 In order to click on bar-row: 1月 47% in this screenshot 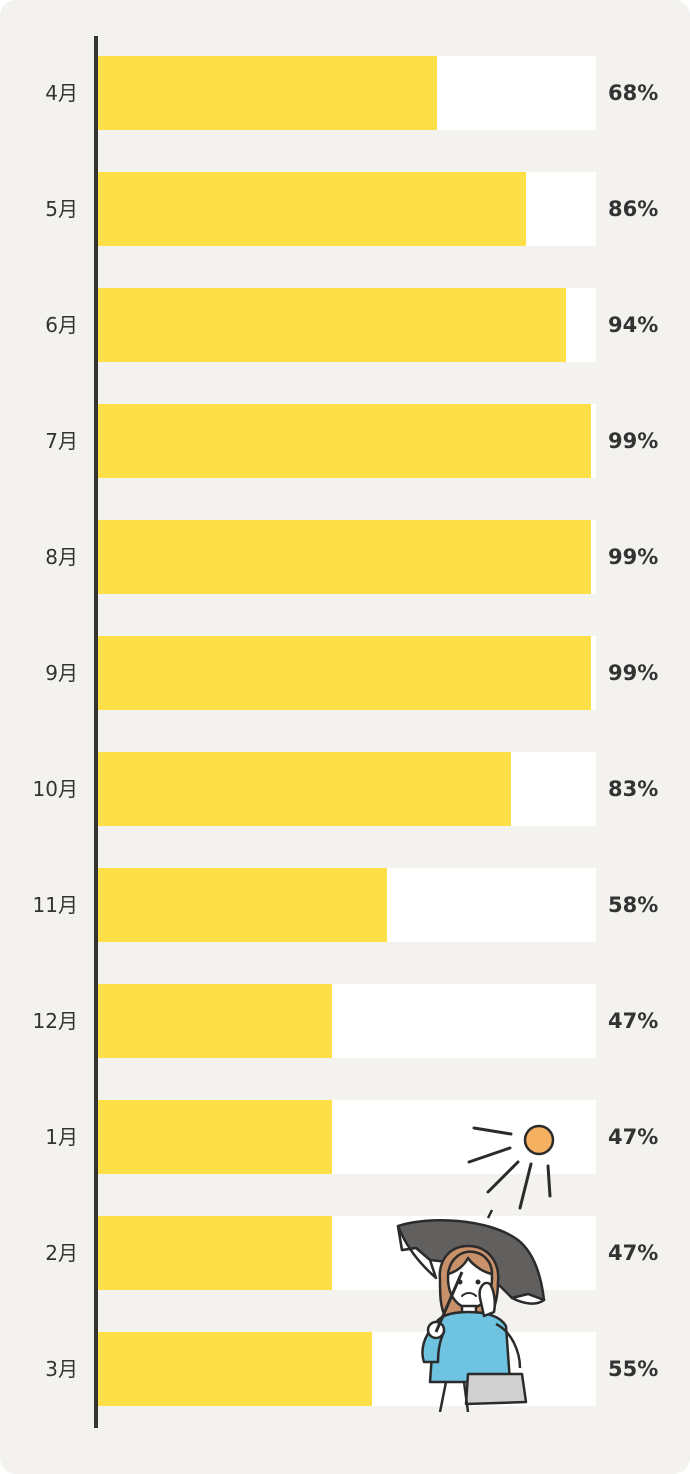, I will do `click(345, 1137)`.